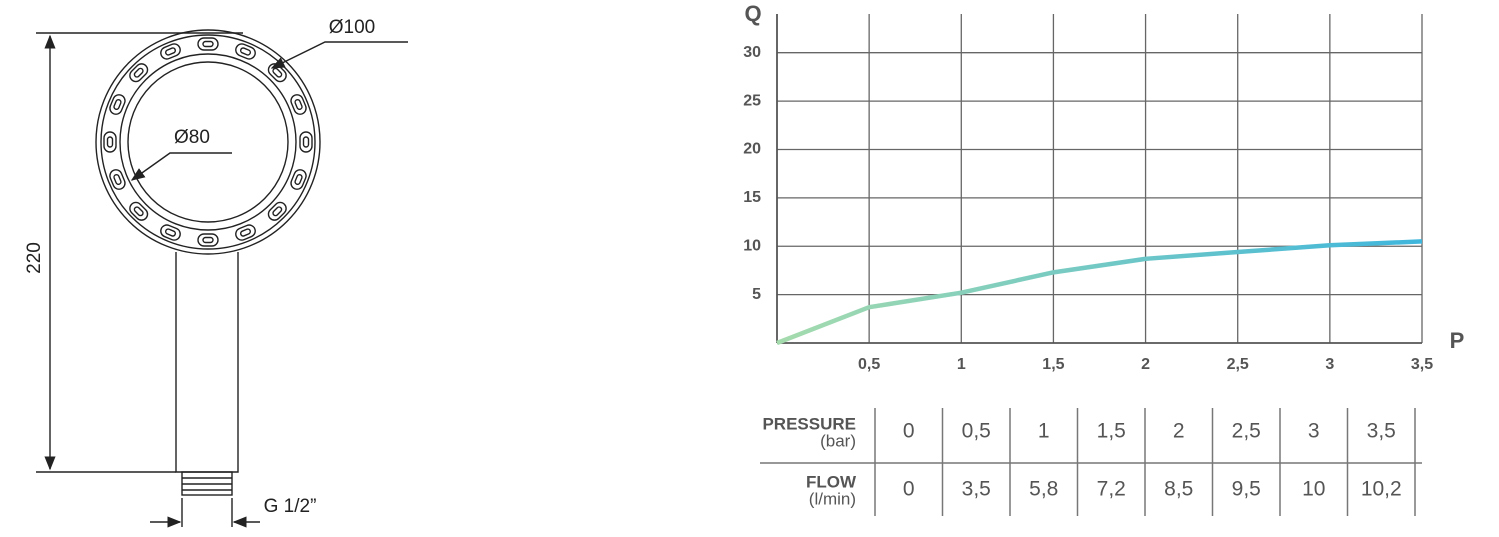 The width and height of the screenshot is (1499, 537). I want to click on cell: 8,5, so click(1178, 489).